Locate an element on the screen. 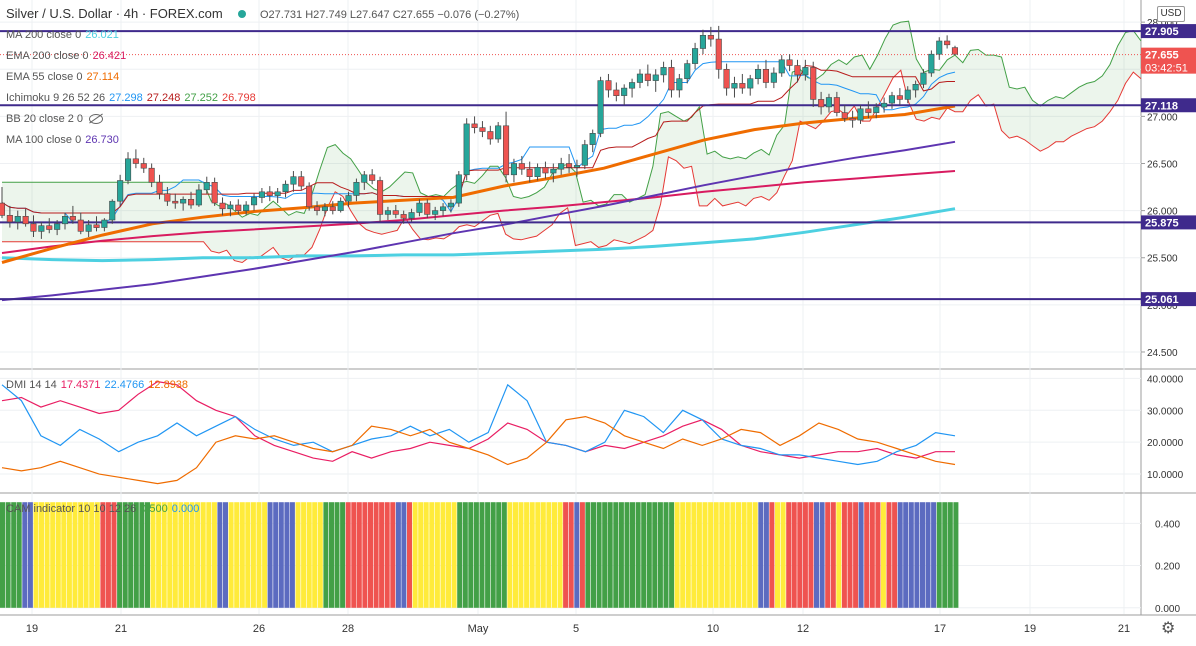 The image size is (1196, 646). indicator-legend-row: MA 100 close 0 26.730 is located at coordinates (62, 140).